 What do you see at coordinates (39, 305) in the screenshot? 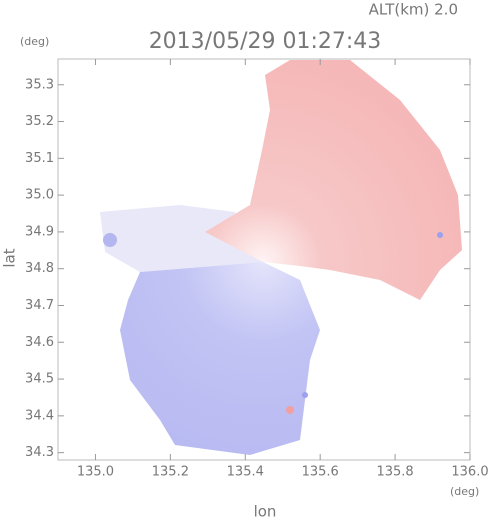
I see `y-tick-label: 34.7` at bounding box center [39, 305].